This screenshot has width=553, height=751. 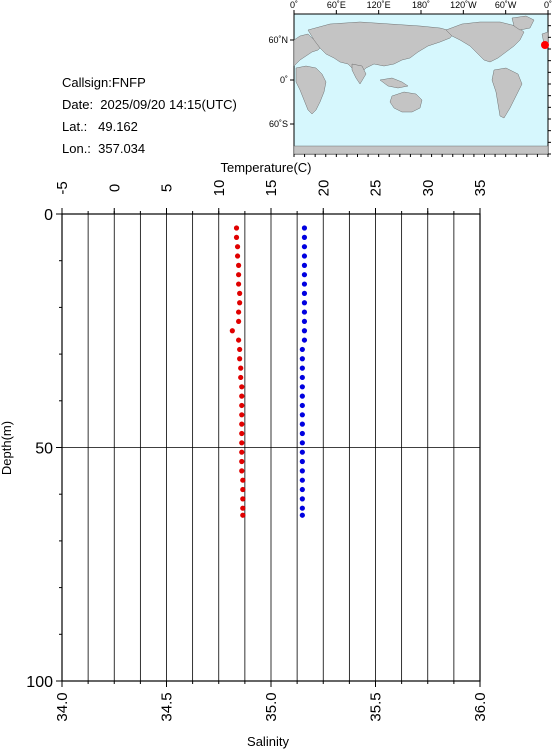 I want to click on temperature-axis-label: Temperature(C), so click(x=265, y=167).